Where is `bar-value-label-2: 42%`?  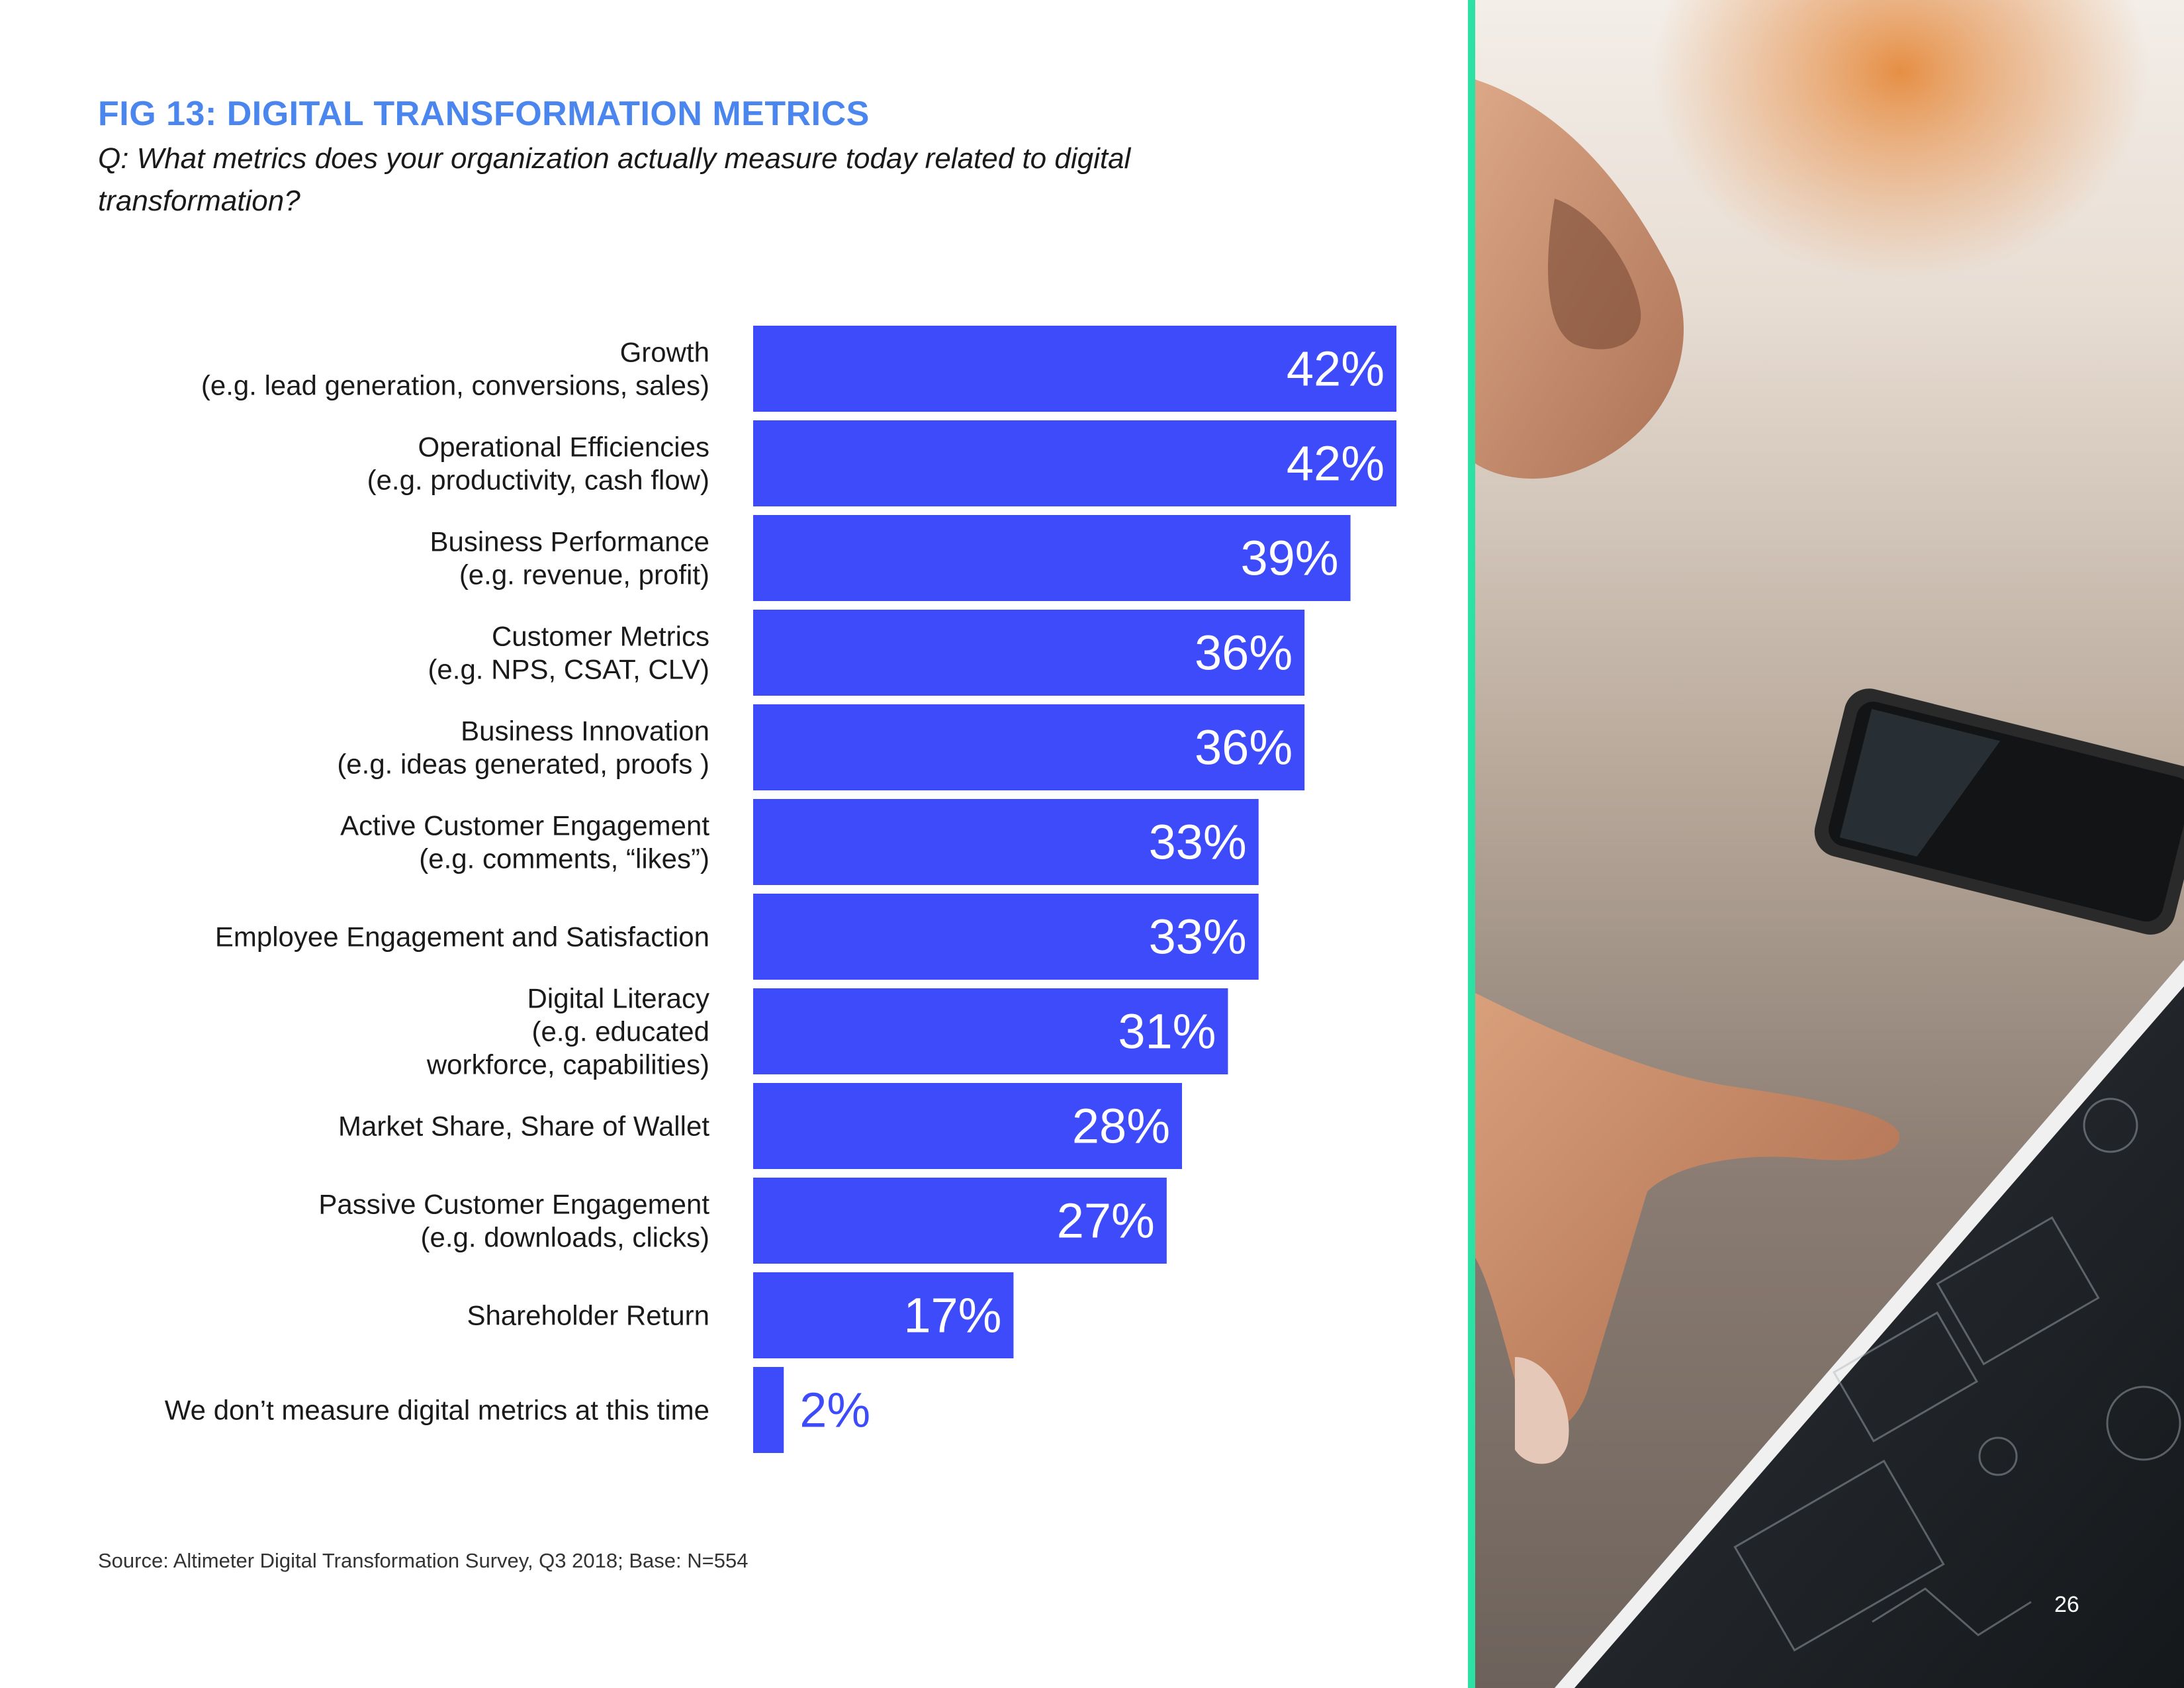 bar-value-label-2: 42% is located at coordinates (1336, 463).